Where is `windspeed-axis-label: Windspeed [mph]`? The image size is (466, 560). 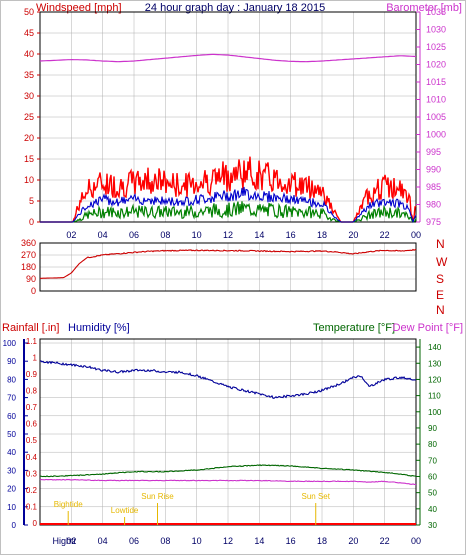
windspeed-axis-label: Windspeed [mph] is located at coordinates (79, 8).